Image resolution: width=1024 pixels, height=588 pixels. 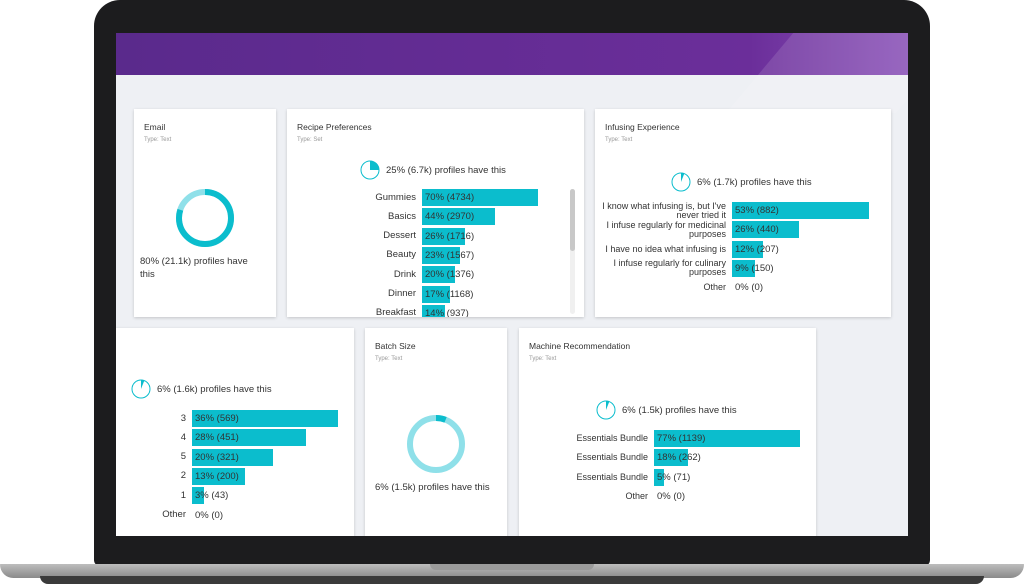 I want to click on bar-value-label: 26% (440), so click(x=757, y=230).